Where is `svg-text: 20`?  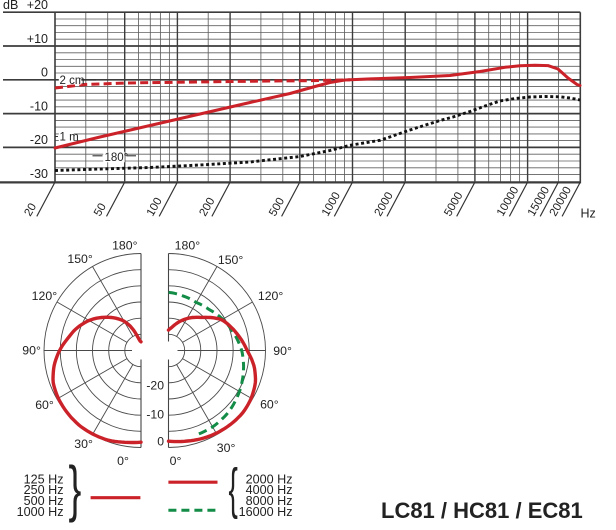
svg-text: 20 is located at coordinates (30, 209).